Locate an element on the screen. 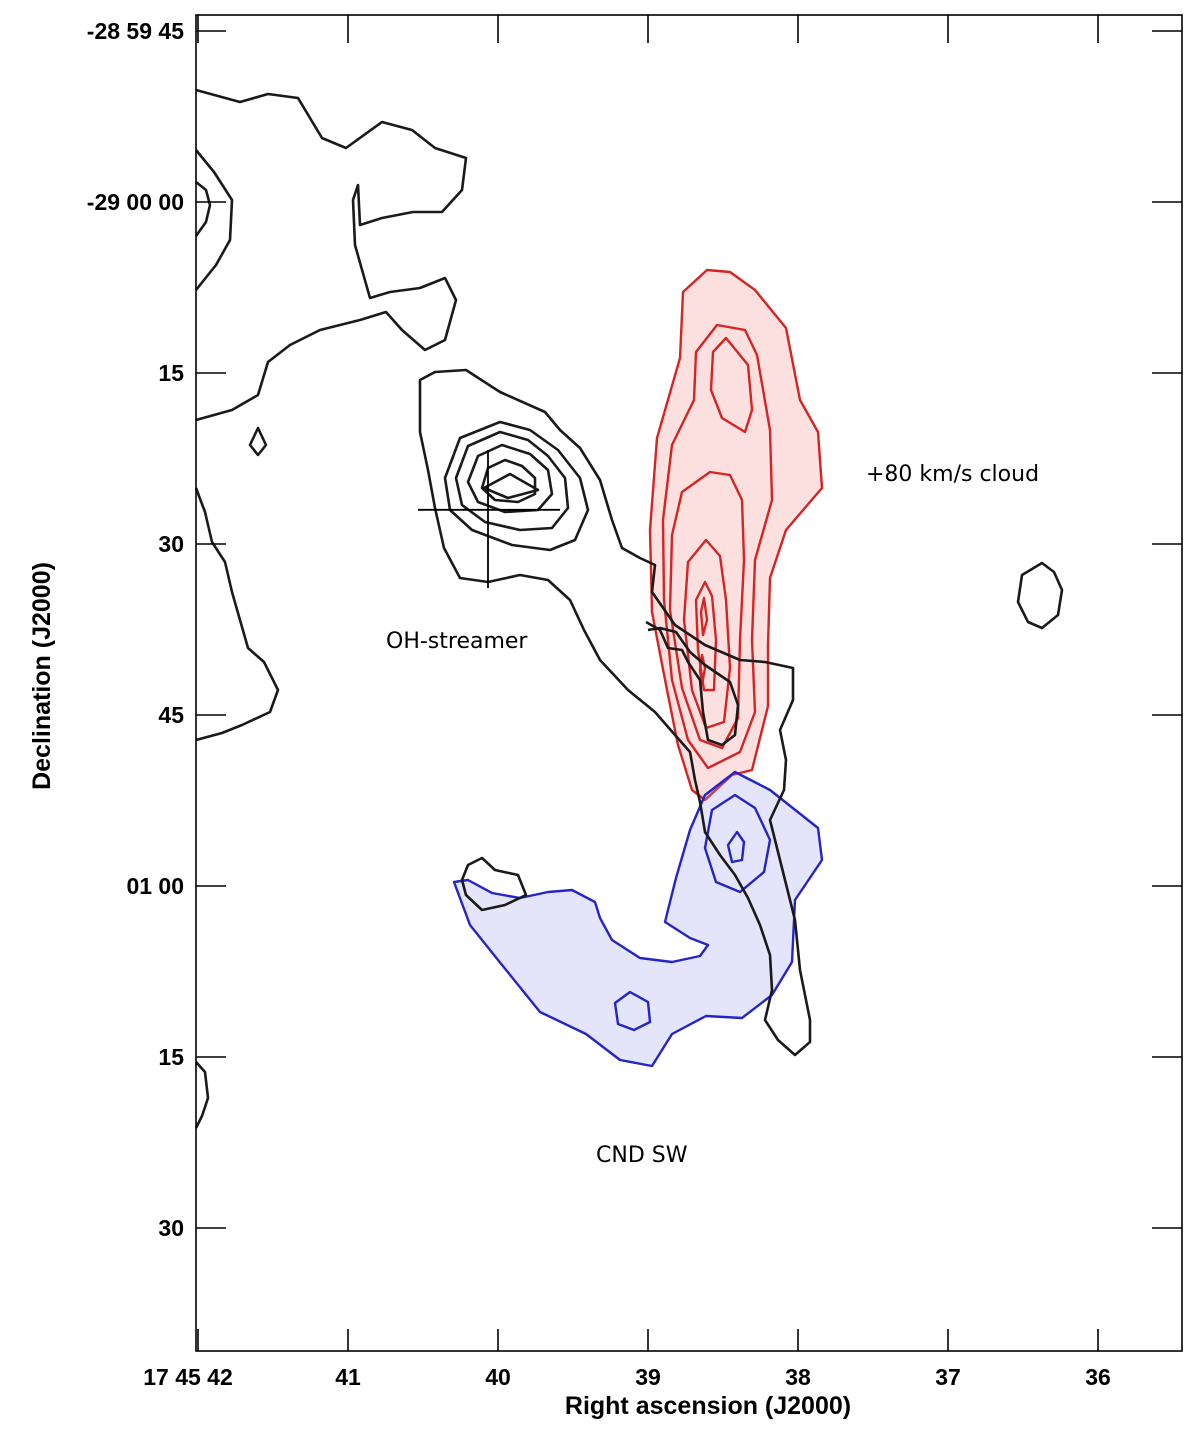 This screenshot has height=1447, width=1200. x-tick-label: 41 is located at coordinates (348, 1377).